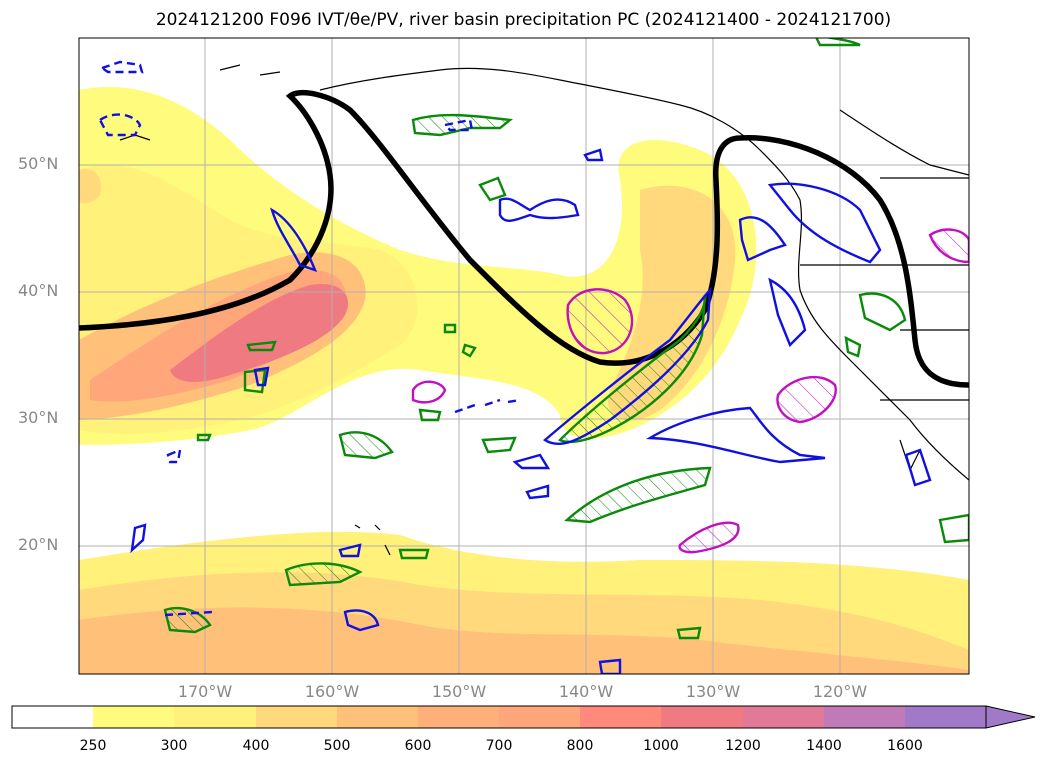  I want to click on lat-label: 40°N, so click(38, 290).